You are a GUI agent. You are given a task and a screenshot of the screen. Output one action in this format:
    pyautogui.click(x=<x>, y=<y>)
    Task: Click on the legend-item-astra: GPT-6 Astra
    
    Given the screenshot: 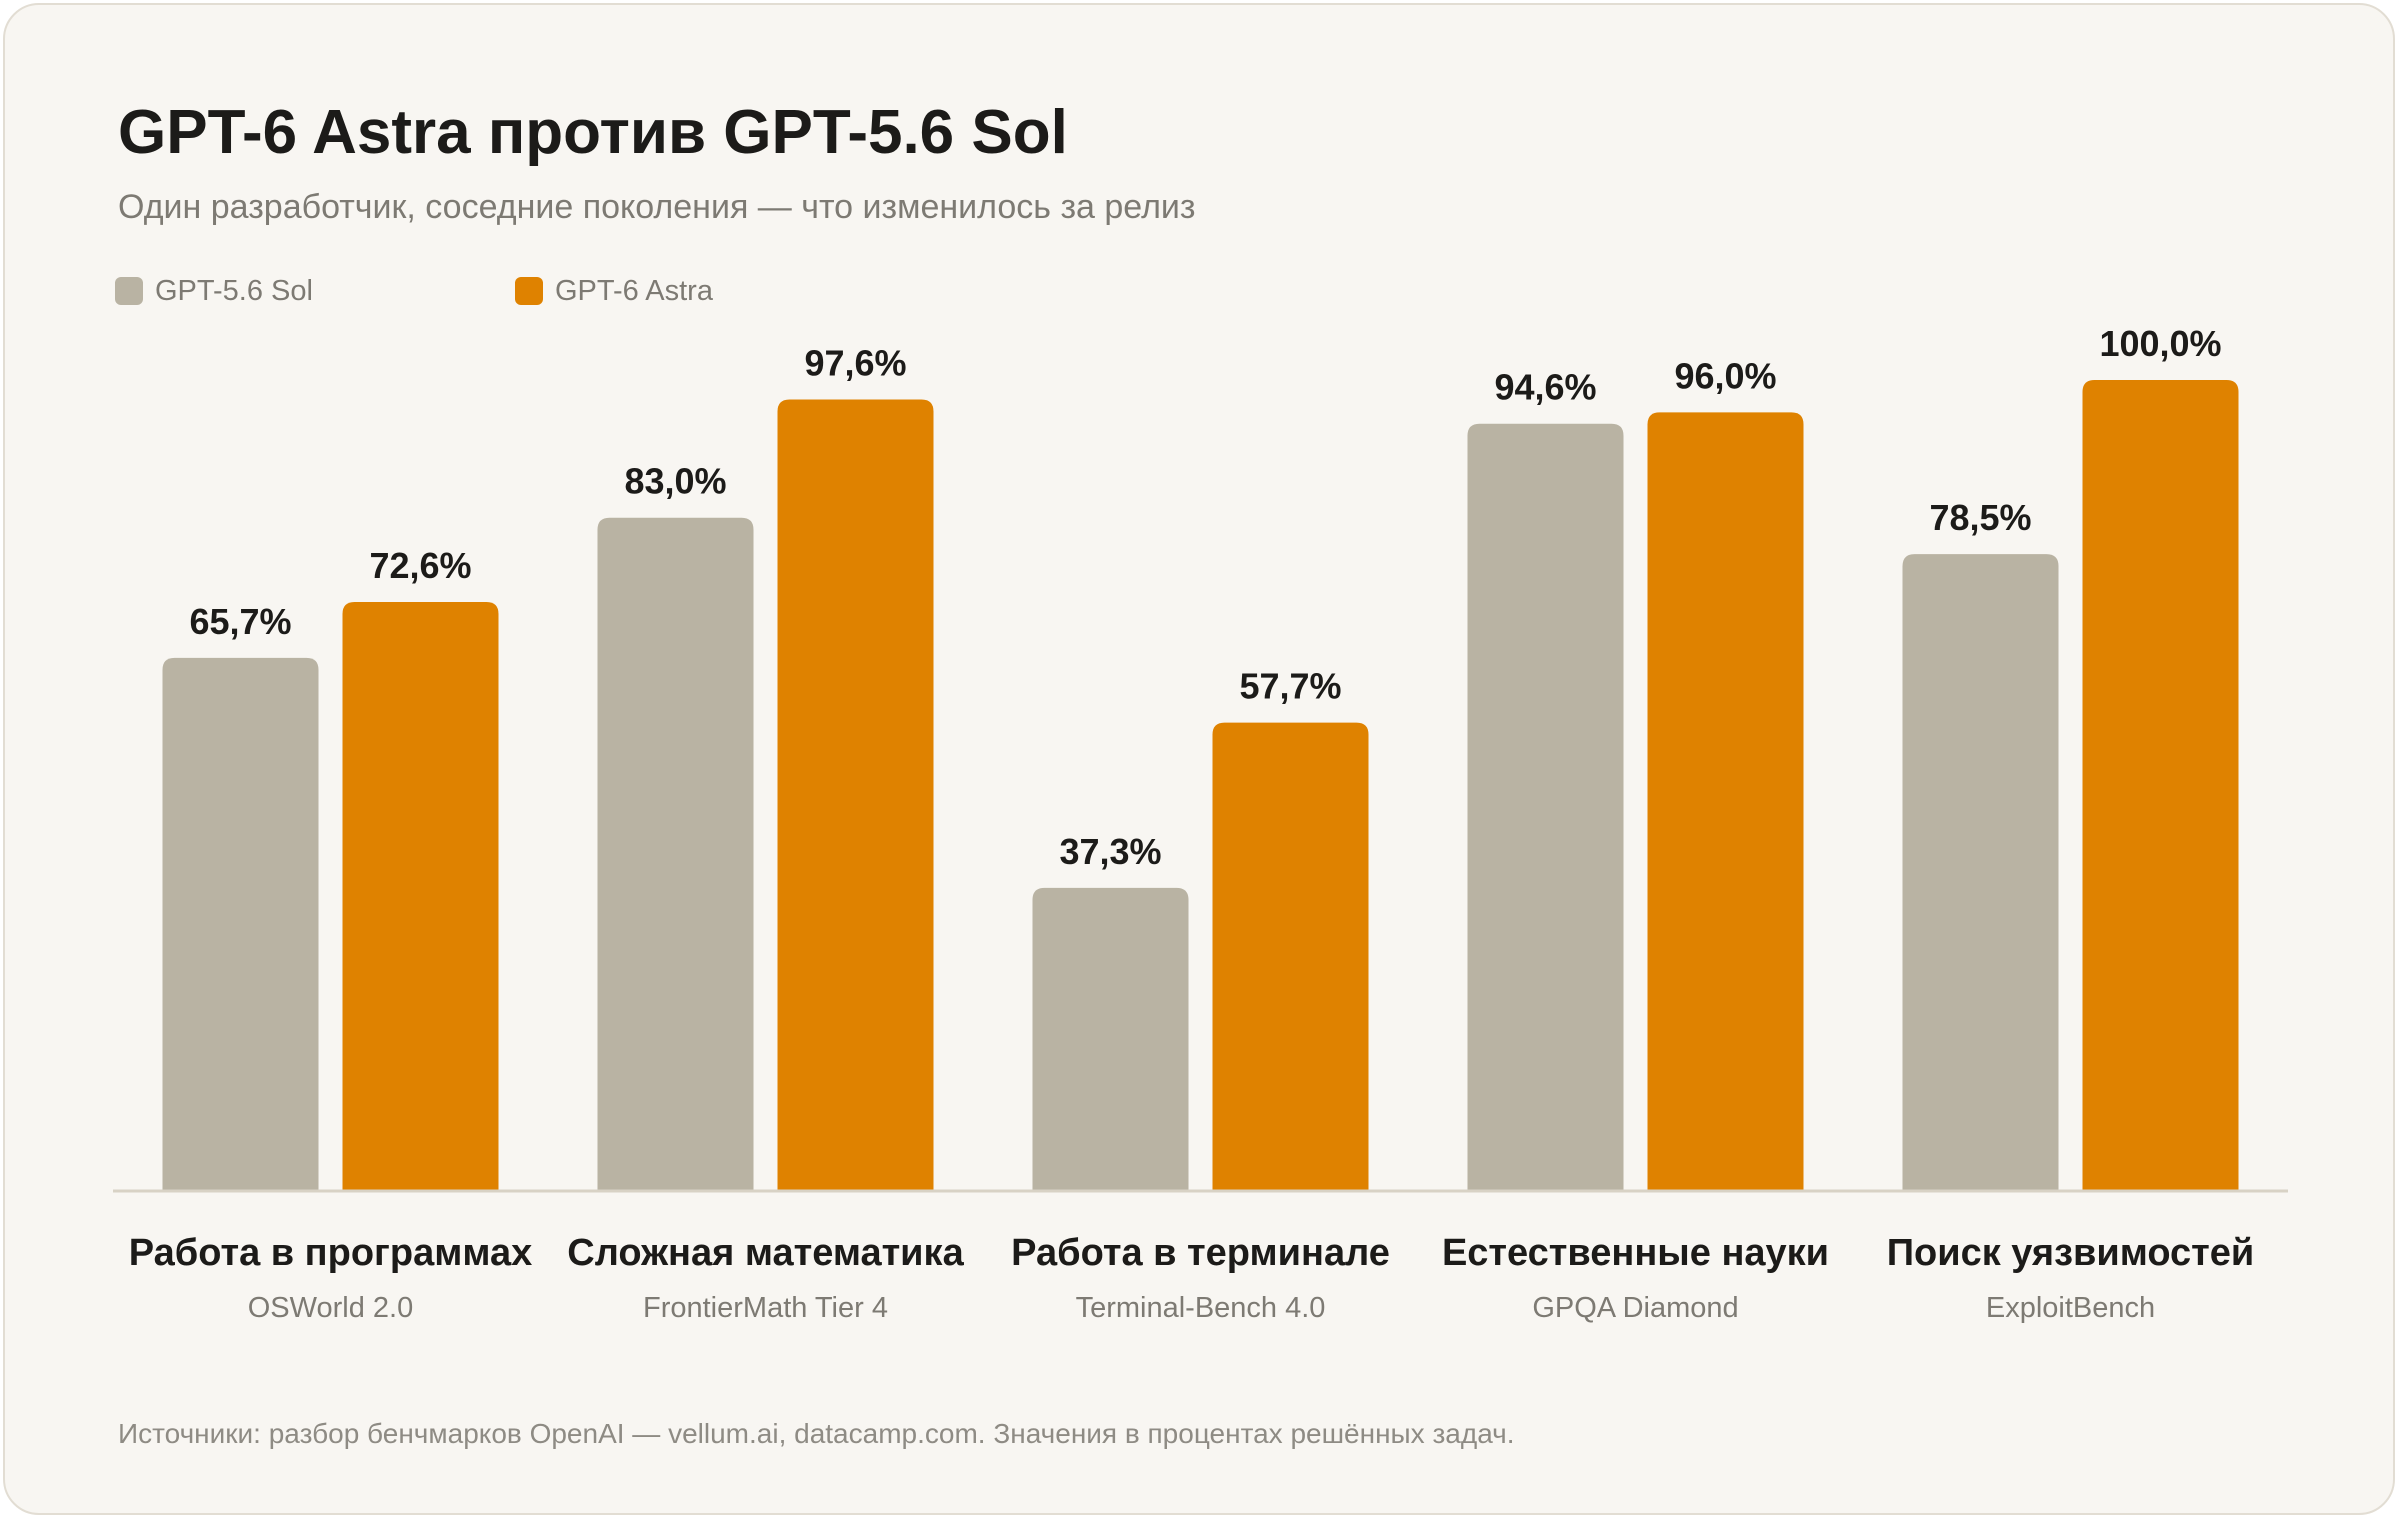 What is the action you would take?
    pyautogui.click(x=614, y=291)
    